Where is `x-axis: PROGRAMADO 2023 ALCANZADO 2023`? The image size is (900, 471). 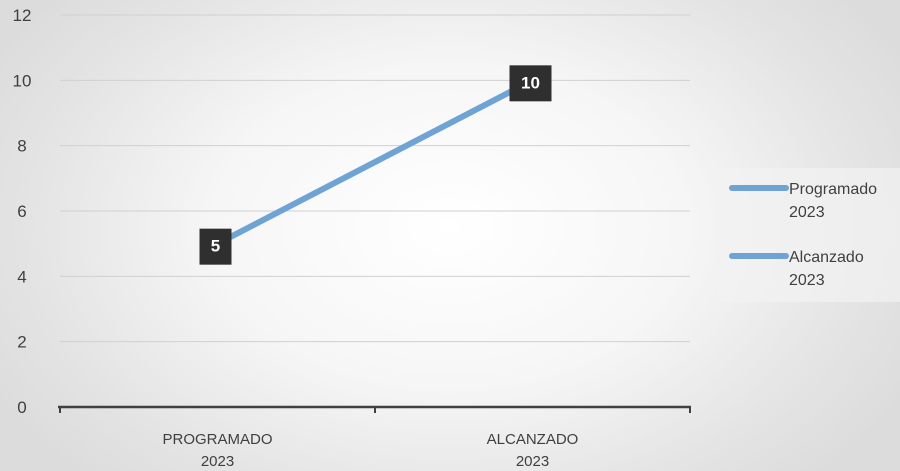 x-axis: PROGRAMADO 2023 ALCANZADO 2023 is located at coordinates (374, 437).